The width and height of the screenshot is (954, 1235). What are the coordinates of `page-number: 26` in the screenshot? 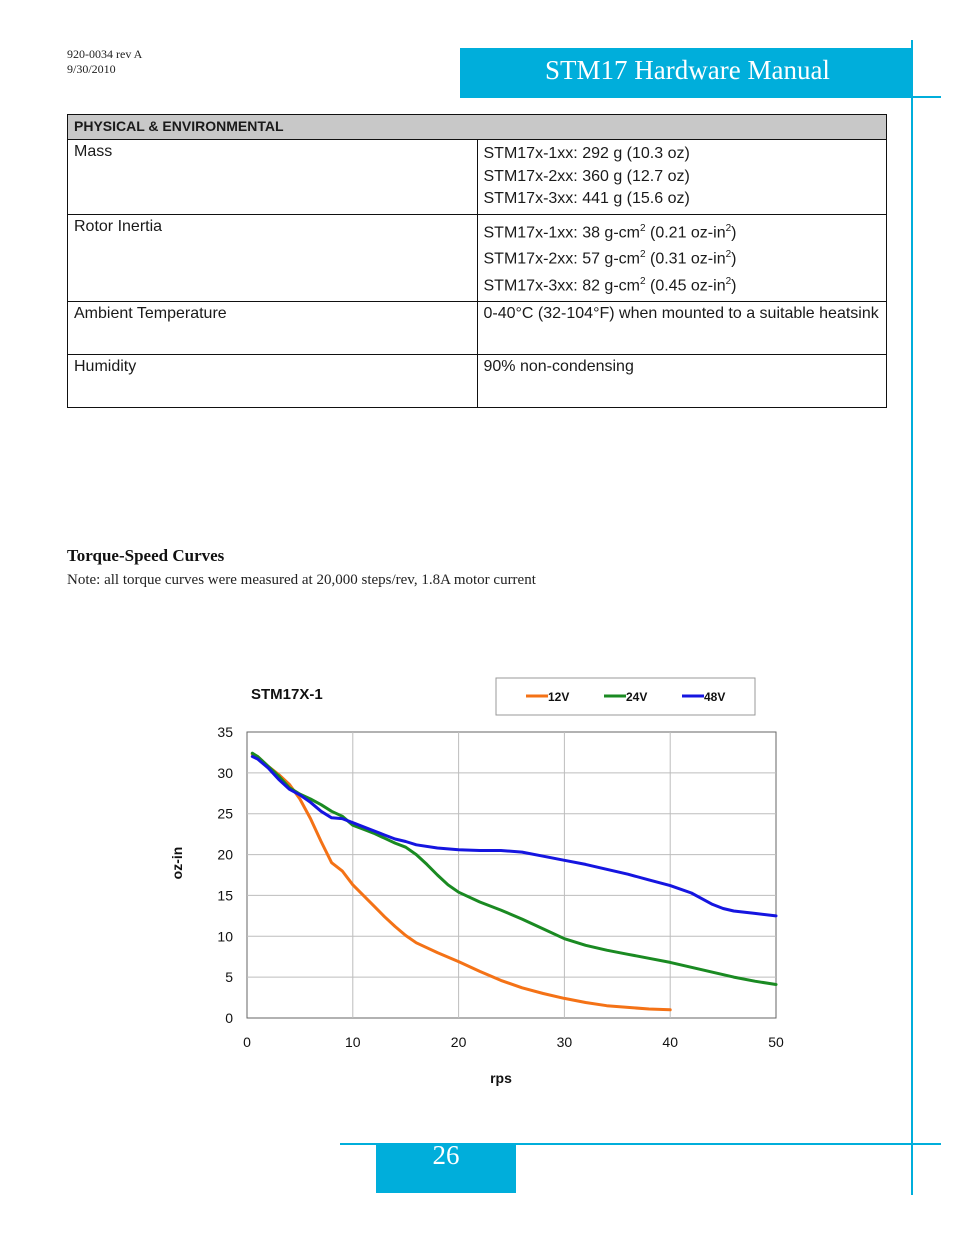 It's located at (446, 1155).